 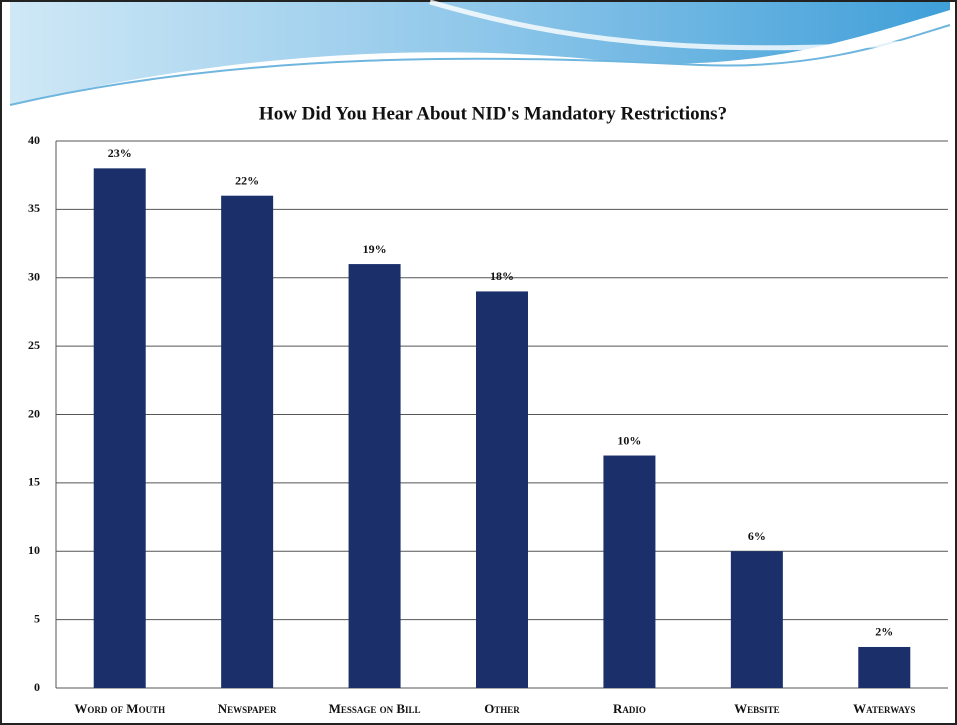 I want to click on x-tick-label: Other, so click(x=502, y=708).